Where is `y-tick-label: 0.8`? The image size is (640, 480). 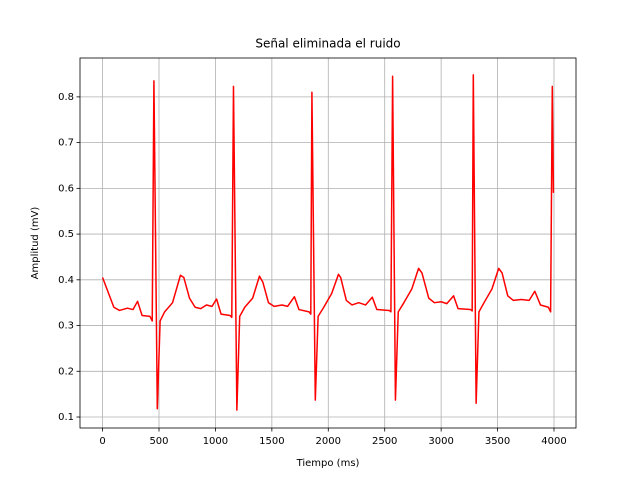
y-tick-label: 0.8 is located at coordinates (66, 97).